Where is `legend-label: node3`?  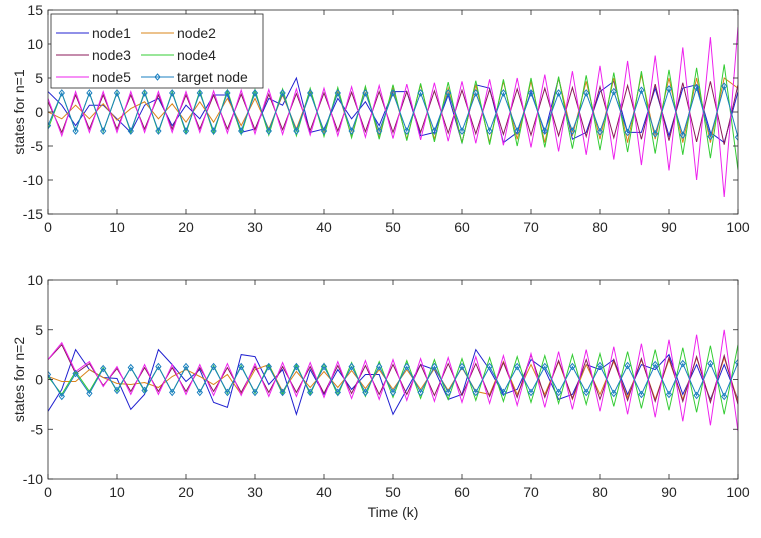 legend-label: node3 is located at coordinates (111, 55).